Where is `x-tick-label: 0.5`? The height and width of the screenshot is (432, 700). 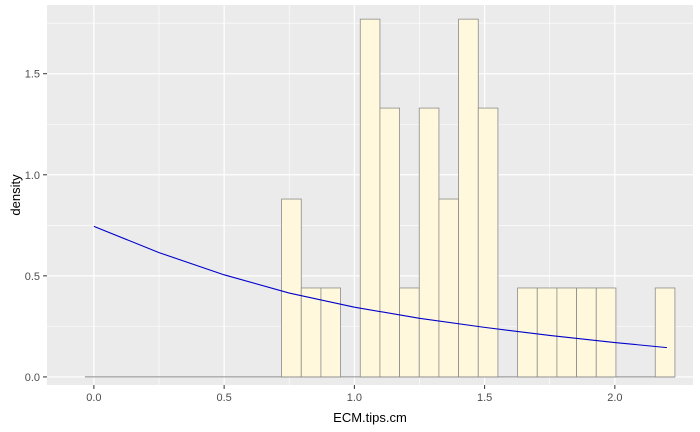 x-tick-label: 0.5 is located at coordinates (223, 398).